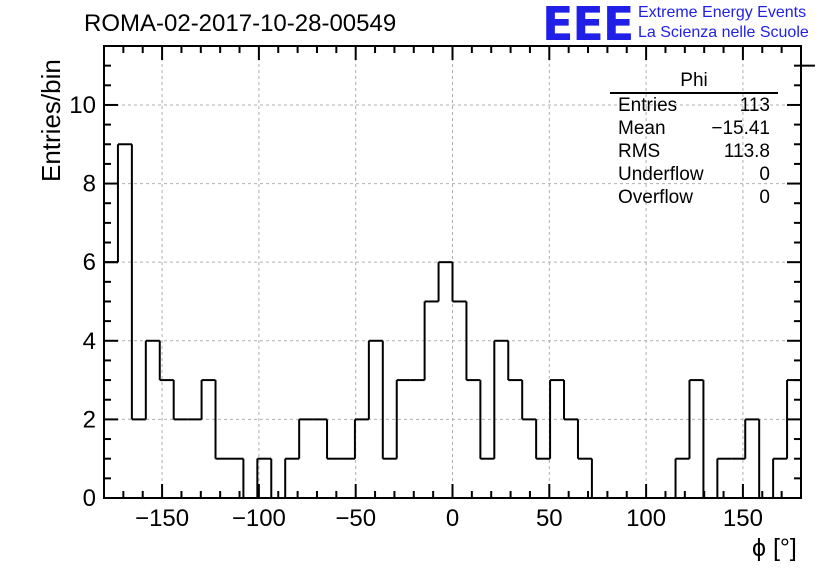 This screenshot has width=836, height=572. I want to click on stats-value: 113.8, so click(746, 151).